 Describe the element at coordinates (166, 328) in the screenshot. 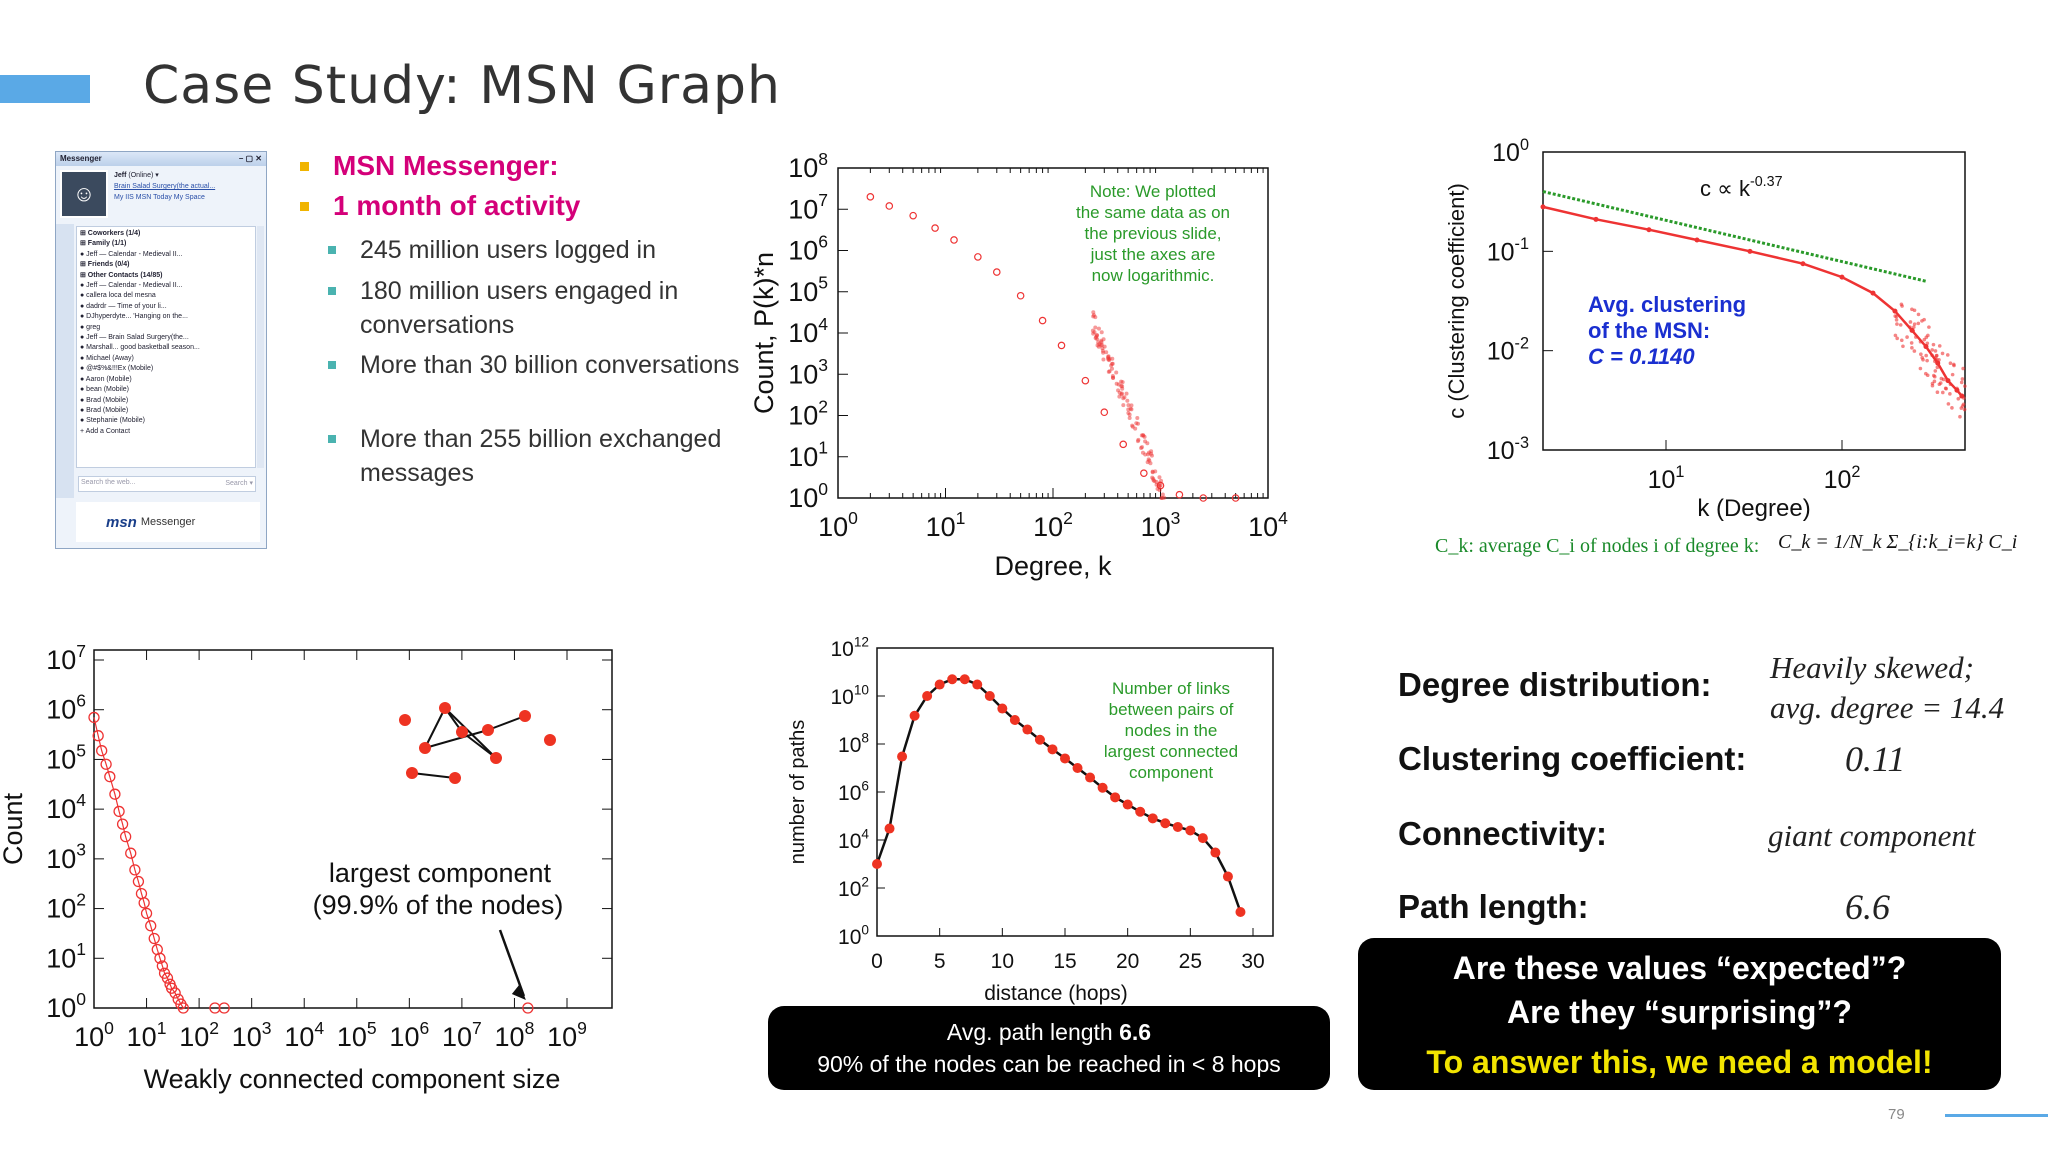

I see `contact-item: ● greg` at that location.